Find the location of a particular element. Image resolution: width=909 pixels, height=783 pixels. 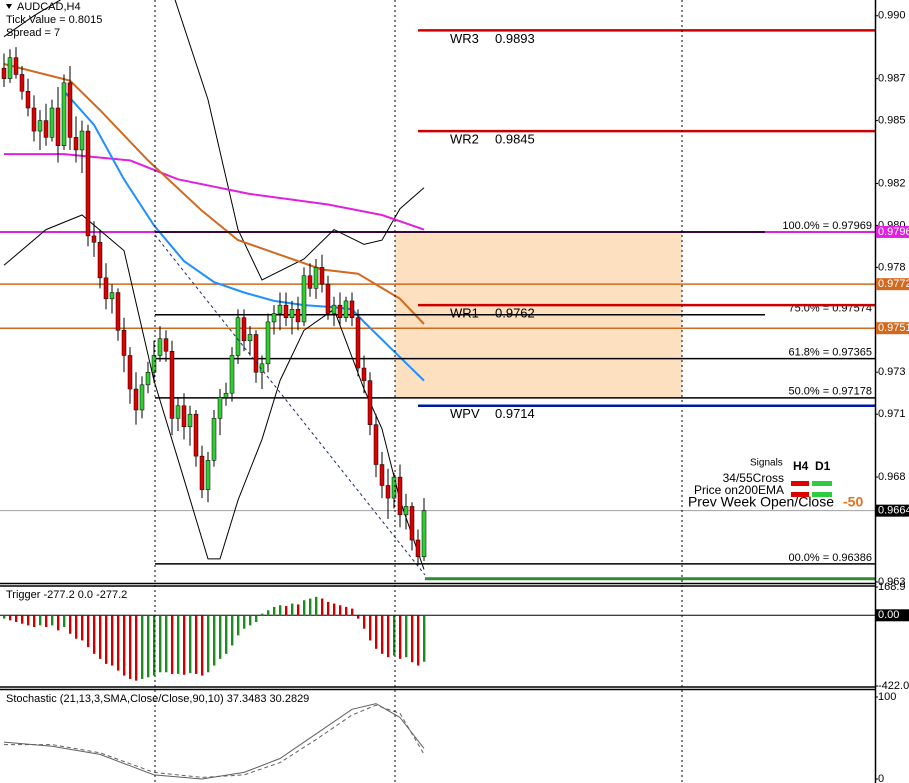

level-box is located at coordinates (892, 510).